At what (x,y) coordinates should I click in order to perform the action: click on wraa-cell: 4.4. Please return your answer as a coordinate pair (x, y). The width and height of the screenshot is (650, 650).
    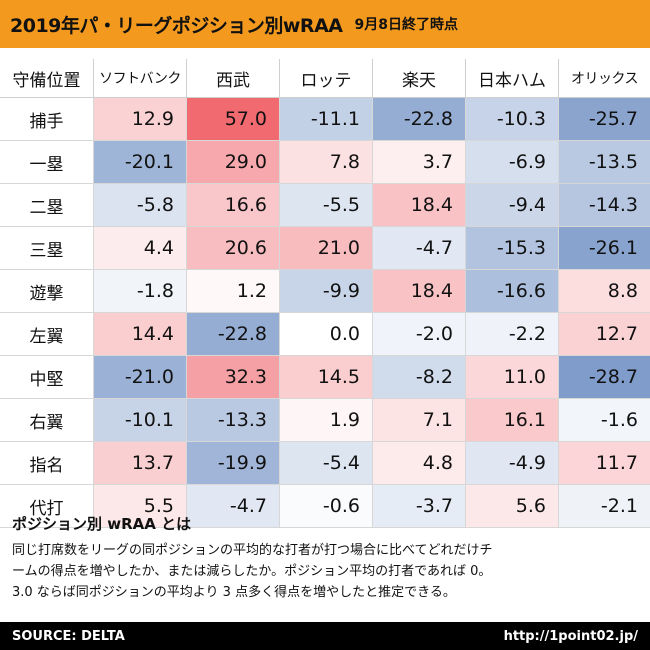
    Looking at the image, I should click on (139, 248).